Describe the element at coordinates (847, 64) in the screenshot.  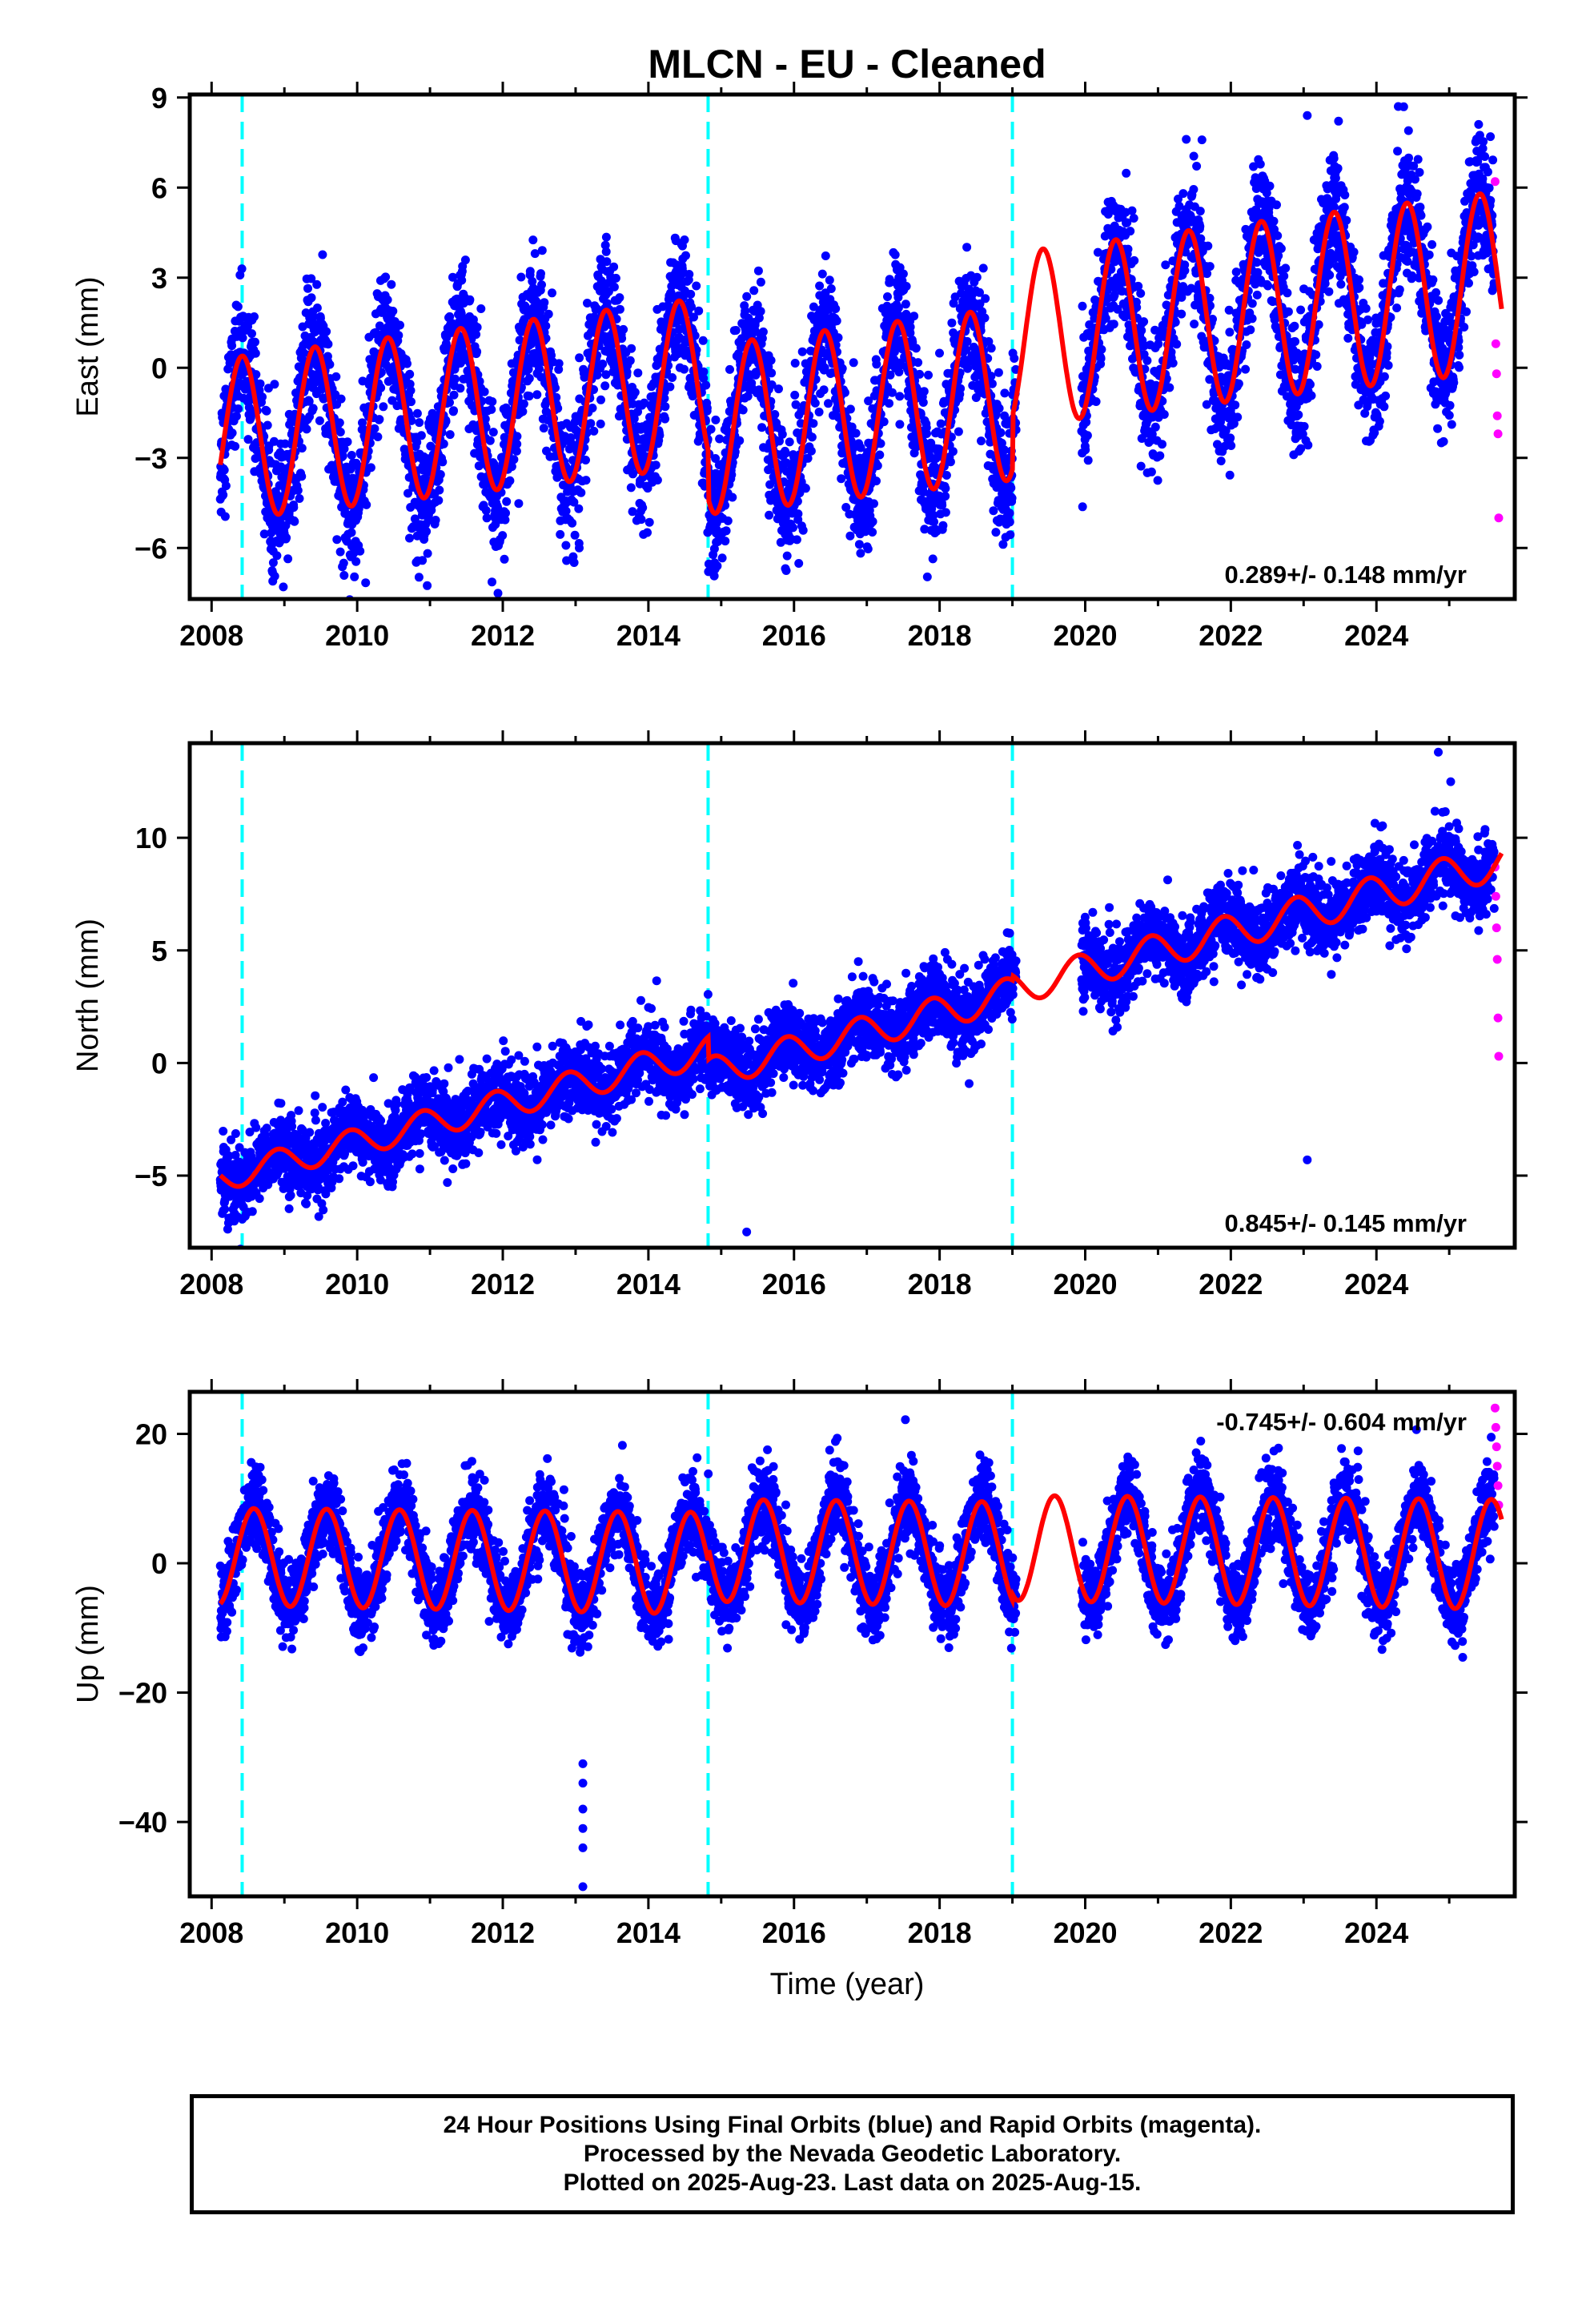
I see `chart-title: MLCN - EU - Cleaned` at that location.